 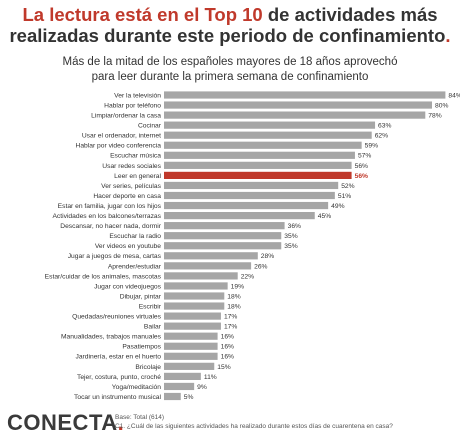 I want to click on value-label: 49%, so click(x=337, y=206).